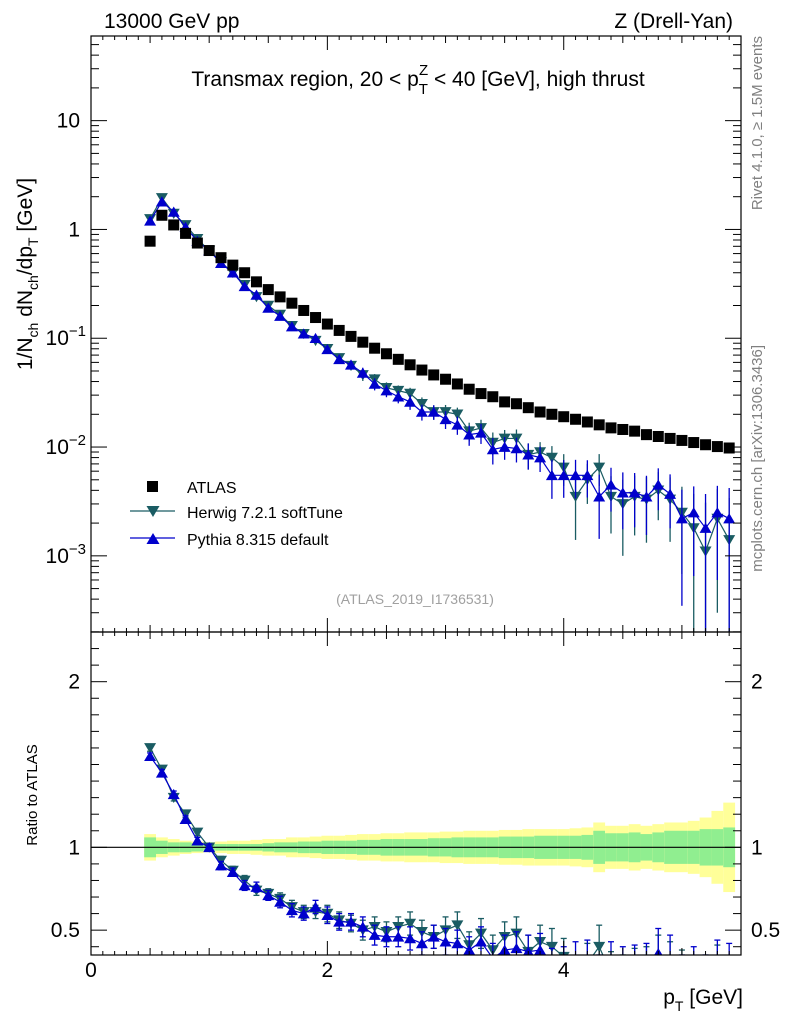  Describe the element at coordinates (74, 682) in the screenshot. I see `y-tick-label-ratio-left: 2` at that location.